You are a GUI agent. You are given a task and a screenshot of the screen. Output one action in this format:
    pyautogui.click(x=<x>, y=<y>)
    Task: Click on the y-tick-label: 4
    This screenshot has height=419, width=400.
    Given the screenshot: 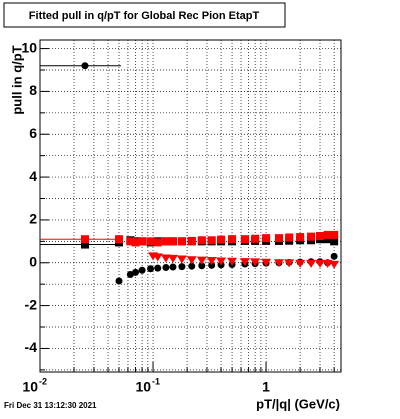 What is the action you would take?
    pyautogui.click(x=33, y=176)
    